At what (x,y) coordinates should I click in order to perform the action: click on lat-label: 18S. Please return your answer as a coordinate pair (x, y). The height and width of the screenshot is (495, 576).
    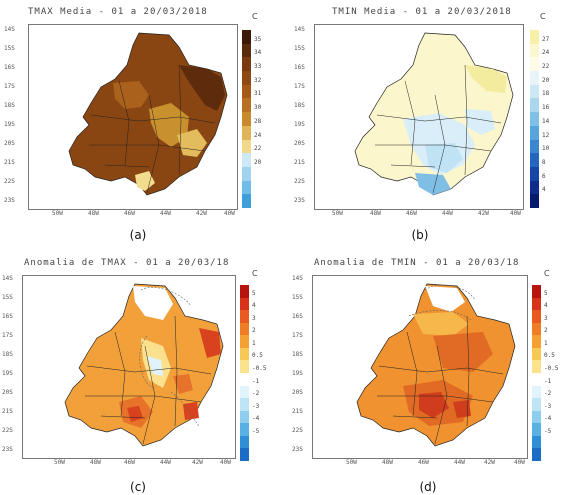
    Looking at the image, I should click on (299, 105).